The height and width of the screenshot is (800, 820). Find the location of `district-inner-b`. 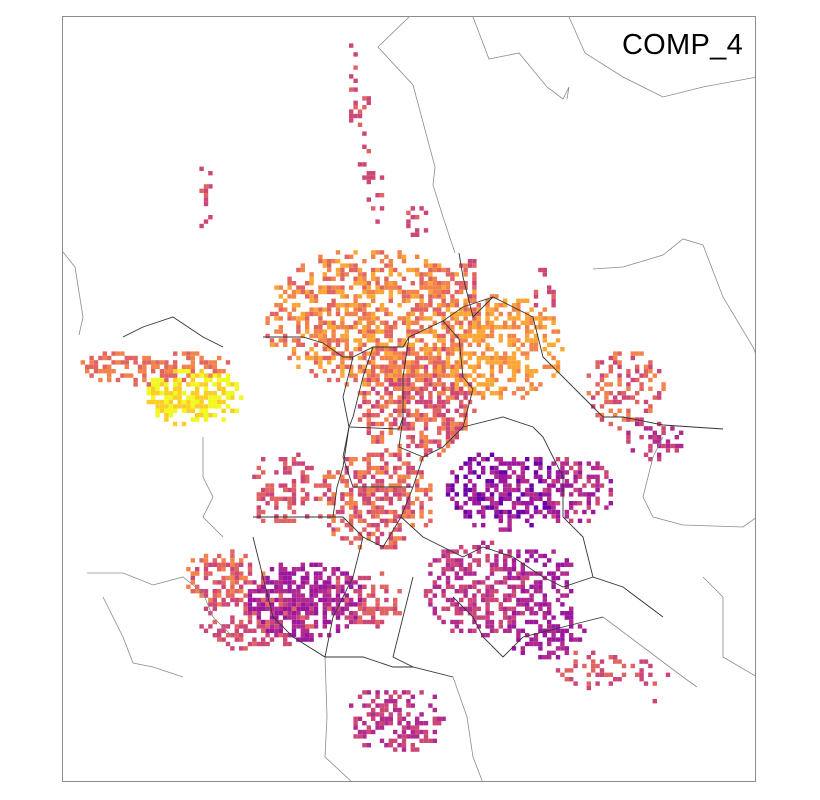

district-inner-b is located at coordinates (376, 388).